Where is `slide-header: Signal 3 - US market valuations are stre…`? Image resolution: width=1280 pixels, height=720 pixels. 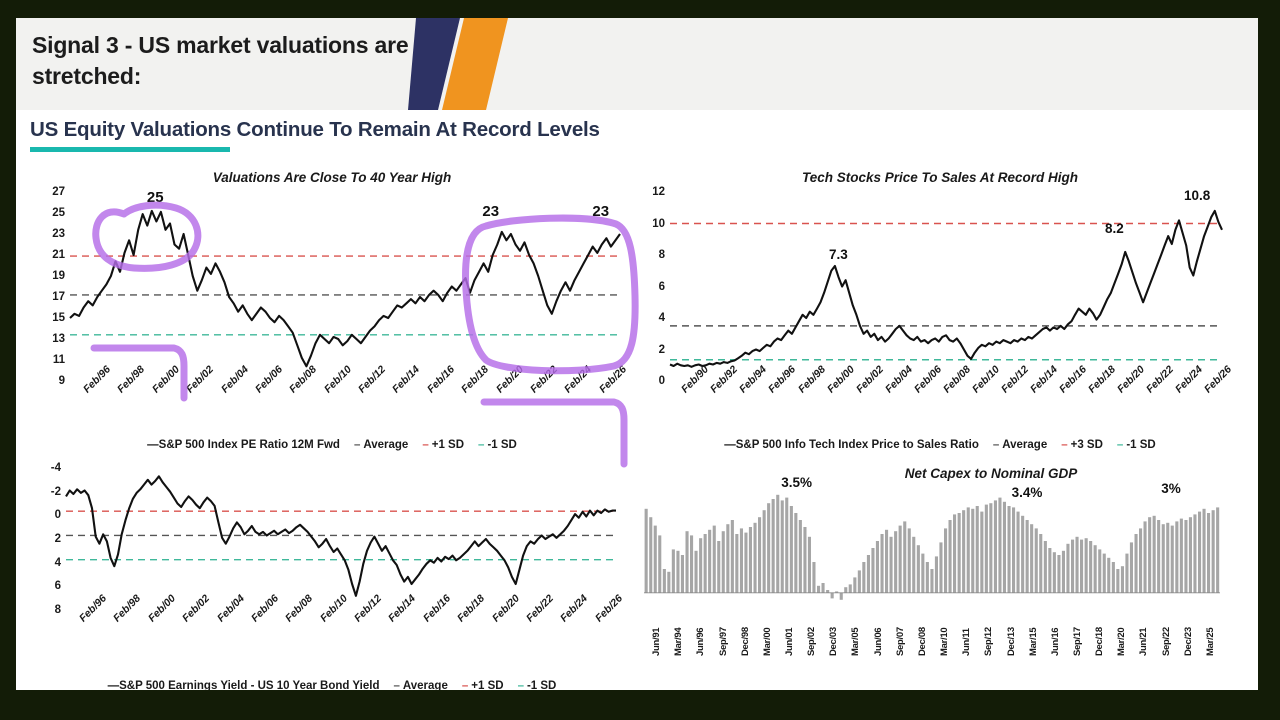 slide-header: Signal 3 - US market valuations are stre… is located at coordinates (637, 64).